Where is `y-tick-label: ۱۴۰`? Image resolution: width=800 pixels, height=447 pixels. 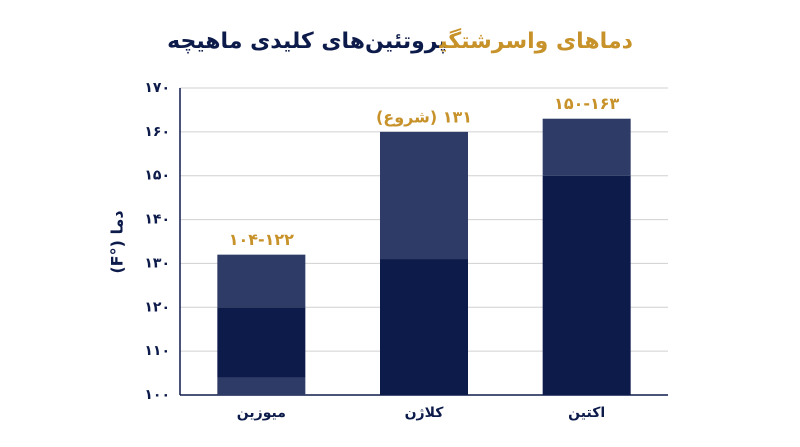
y-tick-label: ۱۴۰ is located at coordinates (157, 220).